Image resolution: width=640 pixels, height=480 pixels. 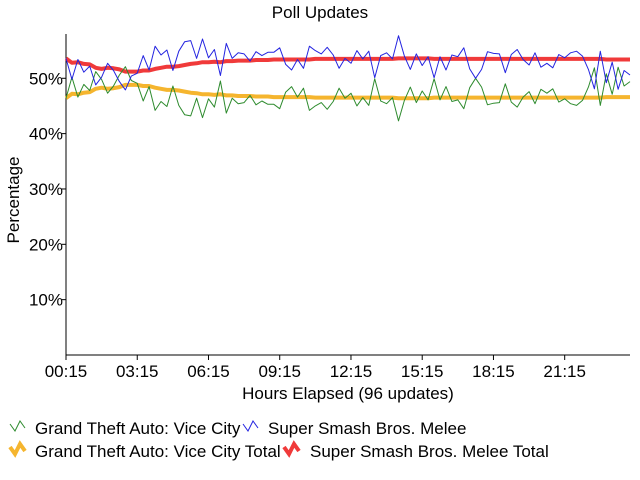 I want to click on x-tick-label: 06:15, so click(x=208, y=371).